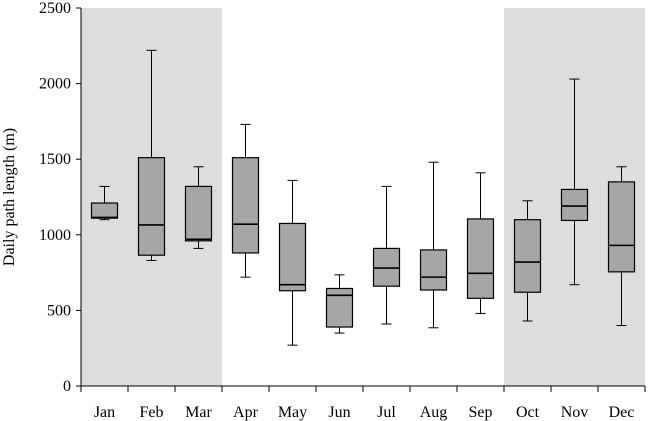 The height and width of the screenshot is (421, 648). I want to click on box-nov, so click(574, 182).